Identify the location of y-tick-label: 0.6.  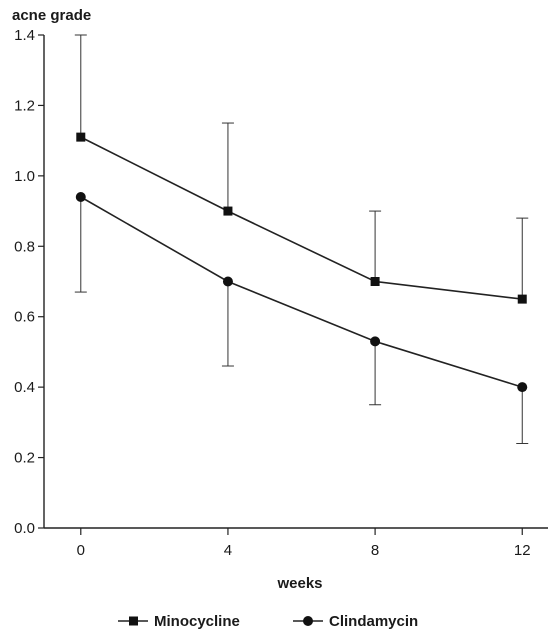
(24, 317).